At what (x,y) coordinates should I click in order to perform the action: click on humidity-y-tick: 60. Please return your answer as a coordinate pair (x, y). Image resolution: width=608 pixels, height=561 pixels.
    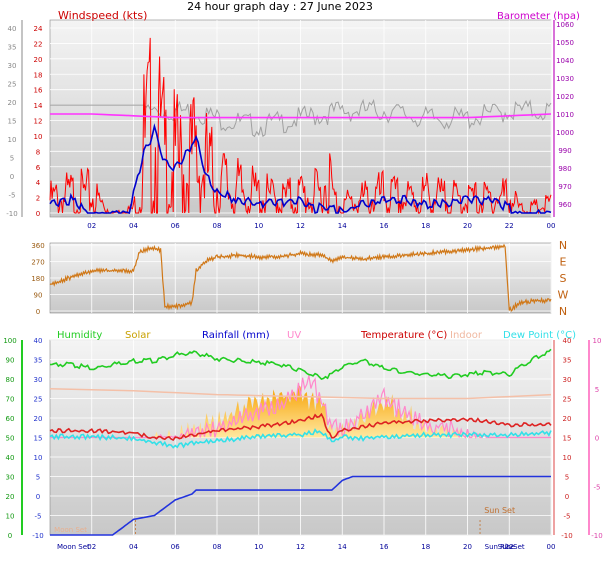
    Looking at the image, I should click on (10, 419).